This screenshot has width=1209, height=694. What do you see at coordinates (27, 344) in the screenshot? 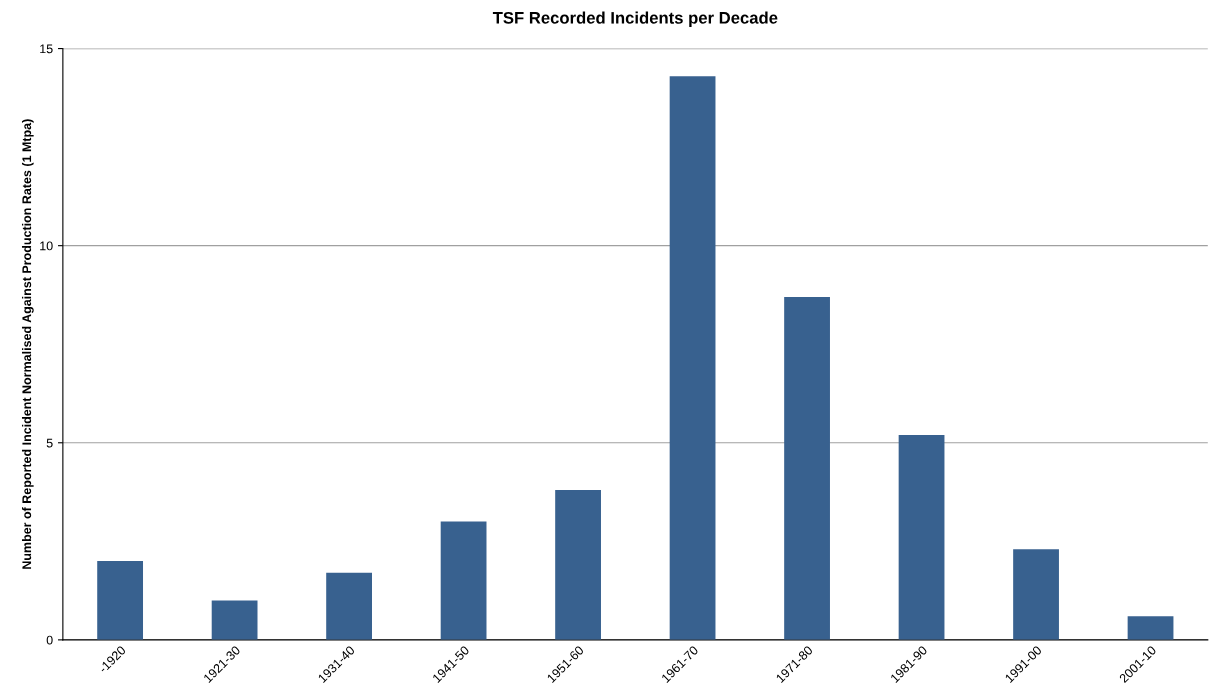
I see `y-axis-title: Number of Reported Incident Normalised Against Production Rates (1 Mtpa)` at bounding box center [27, 344].